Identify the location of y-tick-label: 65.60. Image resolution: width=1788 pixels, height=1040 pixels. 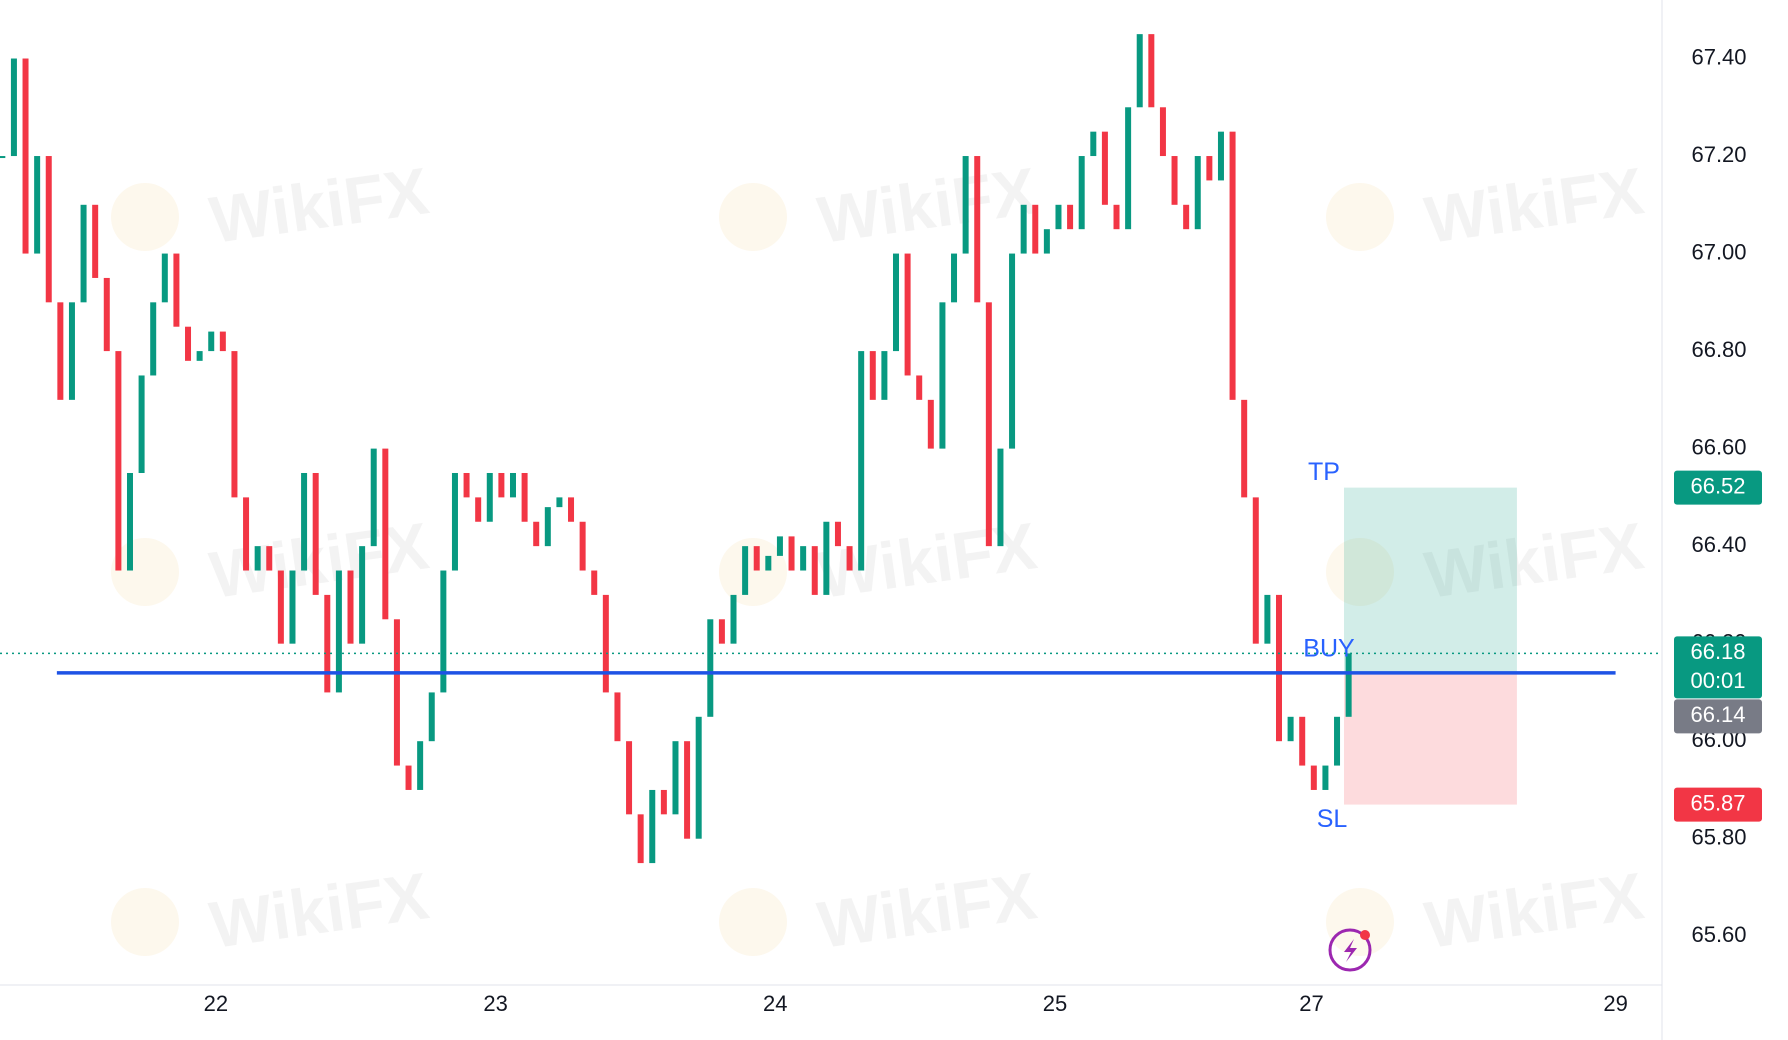
(1718, 934).